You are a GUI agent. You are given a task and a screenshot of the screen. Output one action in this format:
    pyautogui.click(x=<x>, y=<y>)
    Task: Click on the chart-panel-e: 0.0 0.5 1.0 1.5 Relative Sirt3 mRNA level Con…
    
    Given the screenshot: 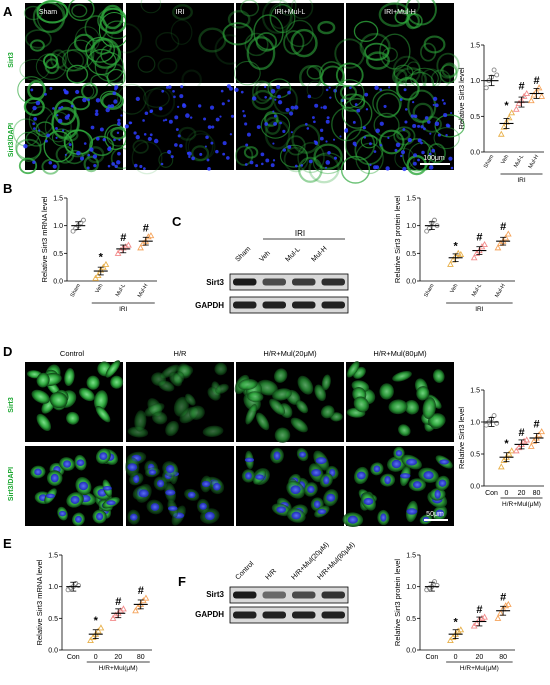 What is the action you would take?
    pyautogui.click(x=93, y=612)
    